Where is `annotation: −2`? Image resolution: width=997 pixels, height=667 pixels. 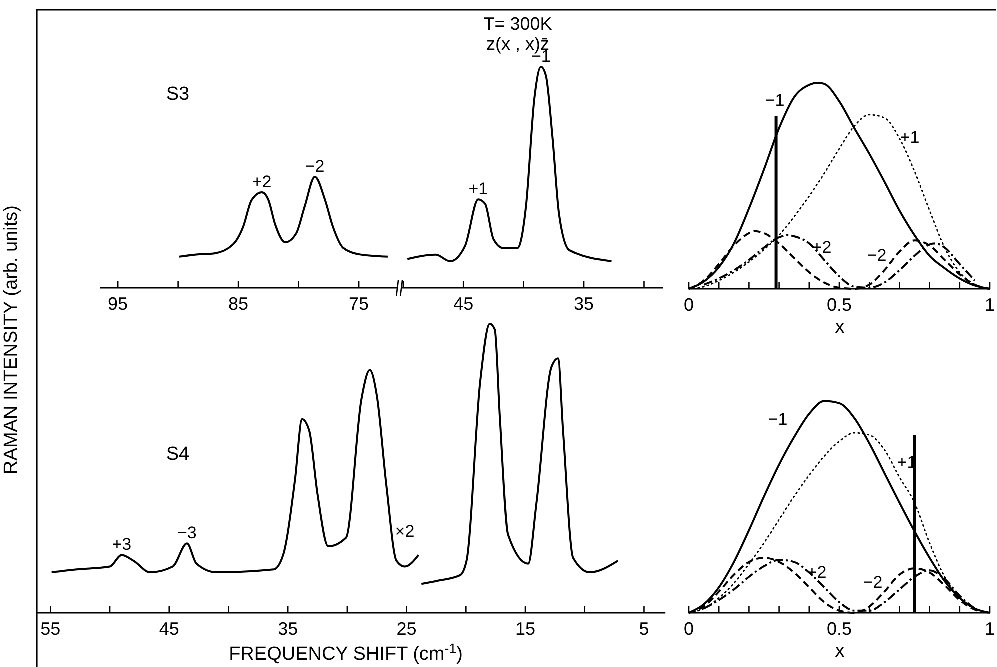 annotation: −2 is located at coordinates (315, 166).